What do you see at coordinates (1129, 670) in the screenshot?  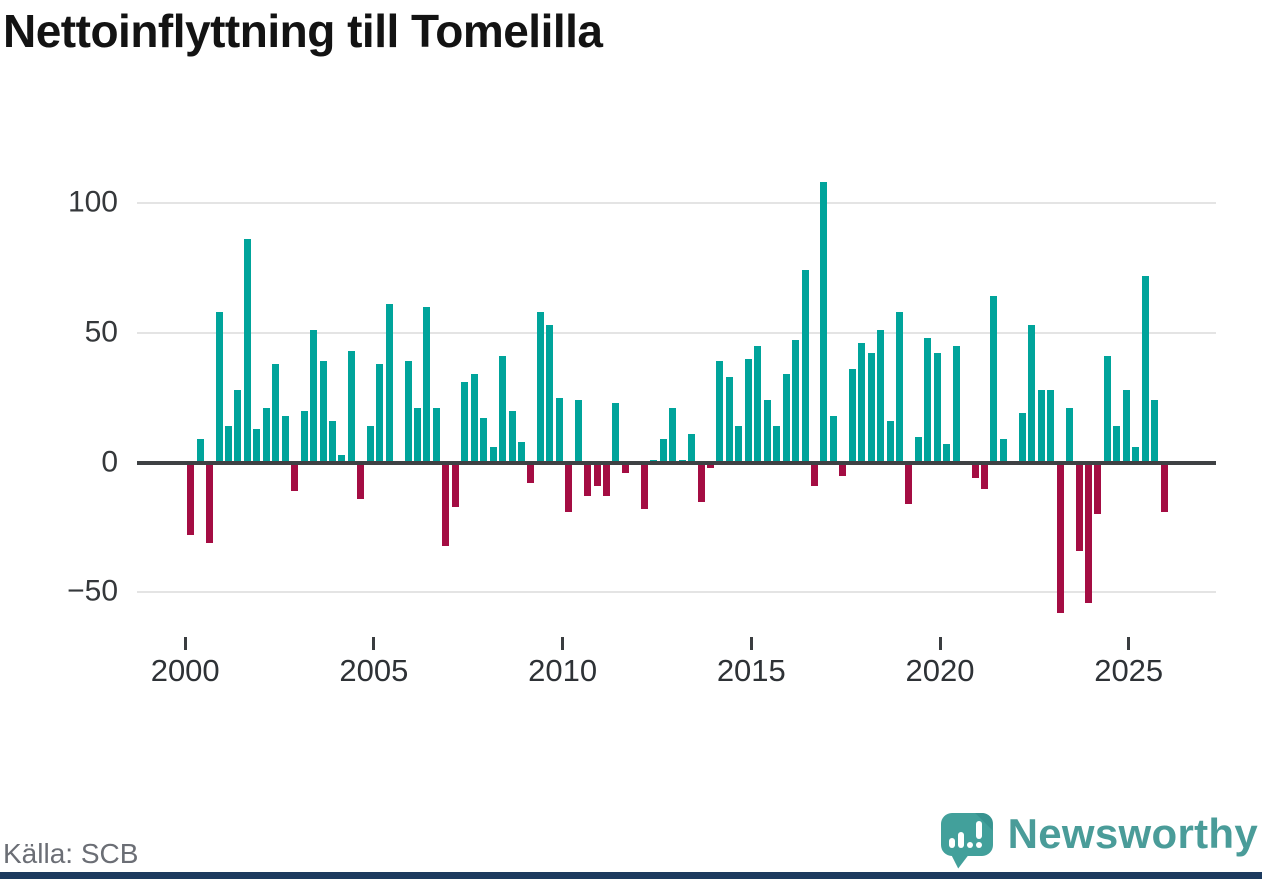 I see `x-tick-label-2025: 2025` at bounding box center [1129, 670].